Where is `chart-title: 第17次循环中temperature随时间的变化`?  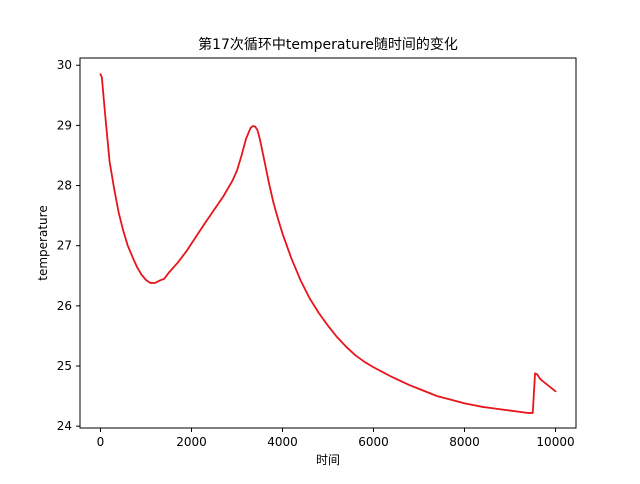 chart-title: 第17次循环中temperature随时间的变化 is located at coordinates (328, 44).